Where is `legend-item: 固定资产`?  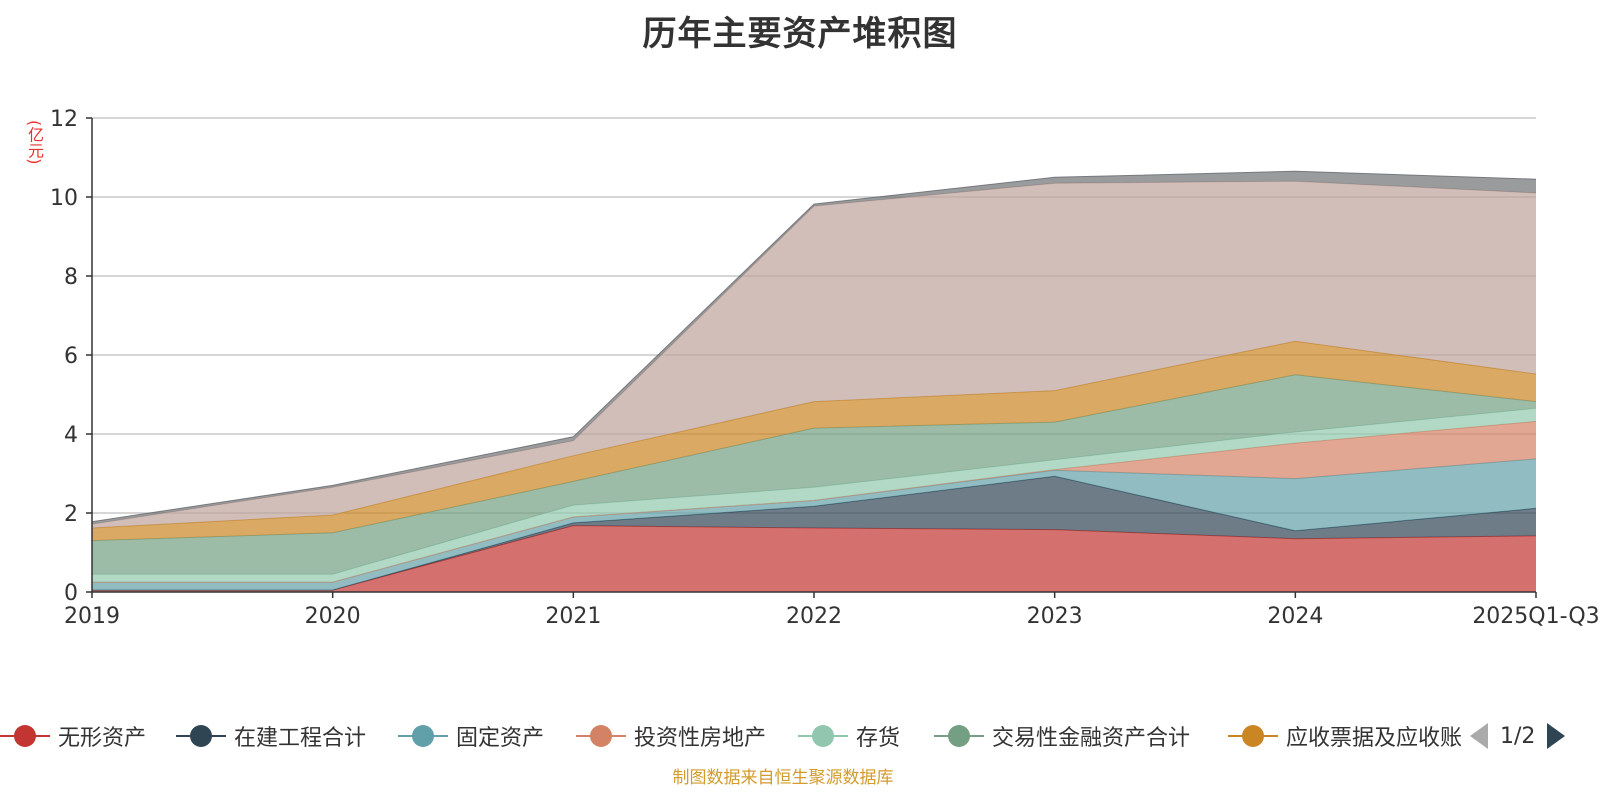 legend-item: 固定资产 is located at coordinates (471, 736).